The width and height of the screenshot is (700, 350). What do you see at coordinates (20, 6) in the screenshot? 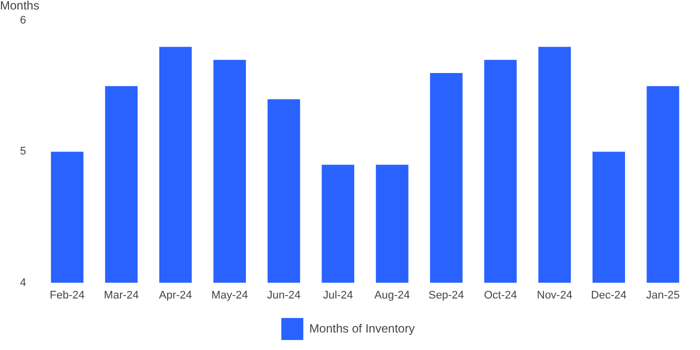
I see `y-axis-title: Months` at bounding box center [20, 6].